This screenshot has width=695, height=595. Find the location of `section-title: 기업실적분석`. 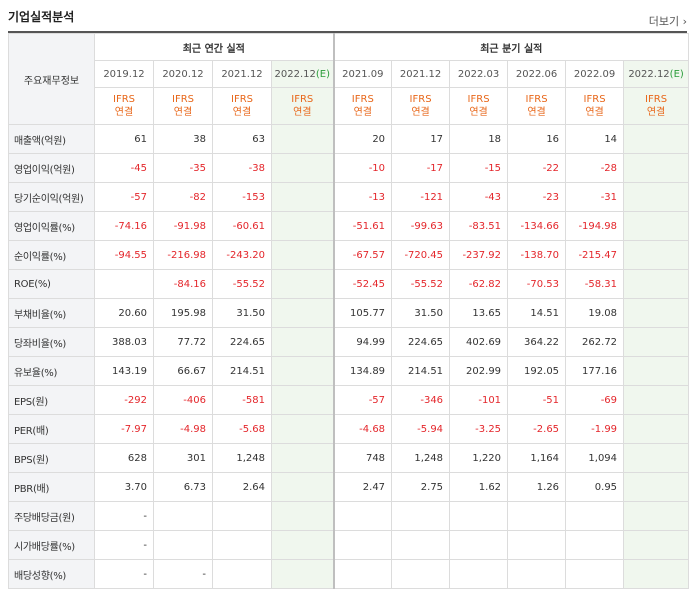

section-title: 기업실적분석 is located at coordinates (41, 17).